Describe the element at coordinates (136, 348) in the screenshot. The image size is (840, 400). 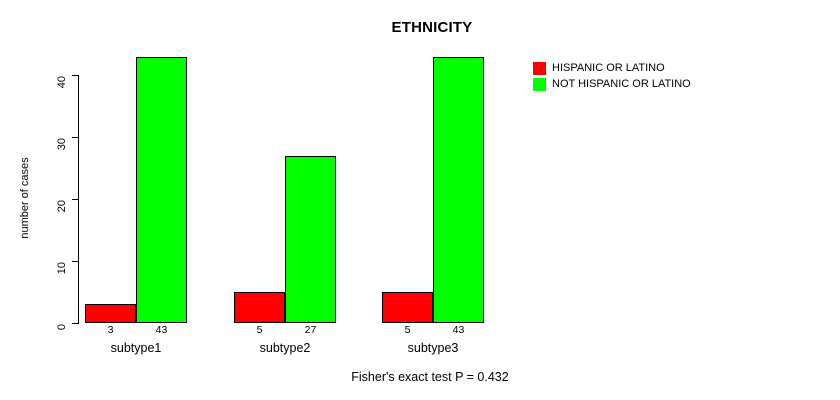
I see `x-axis-group-label-subtype1: subtype1` at that location.